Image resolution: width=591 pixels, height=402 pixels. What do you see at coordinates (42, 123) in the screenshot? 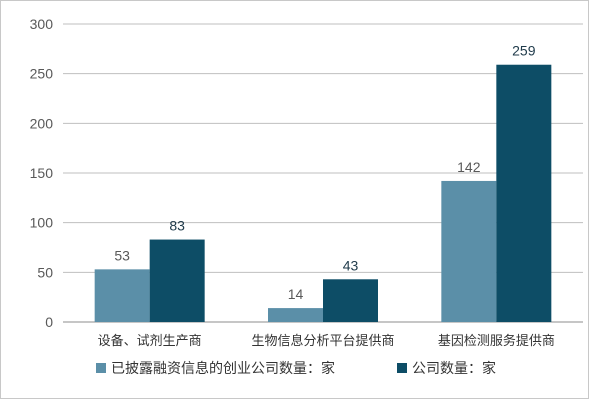
I see `y-tick-label: 200` at bounding box center [42, 123].